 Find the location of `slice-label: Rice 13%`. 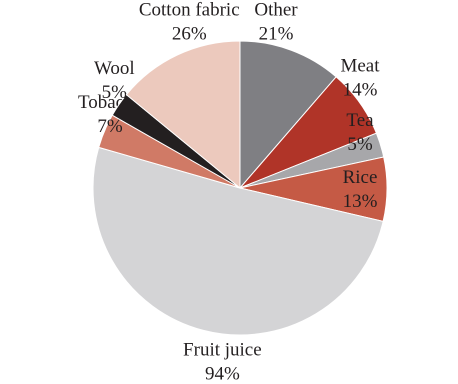

slice-label: Rice 13% is located at coordinates (360, 189).